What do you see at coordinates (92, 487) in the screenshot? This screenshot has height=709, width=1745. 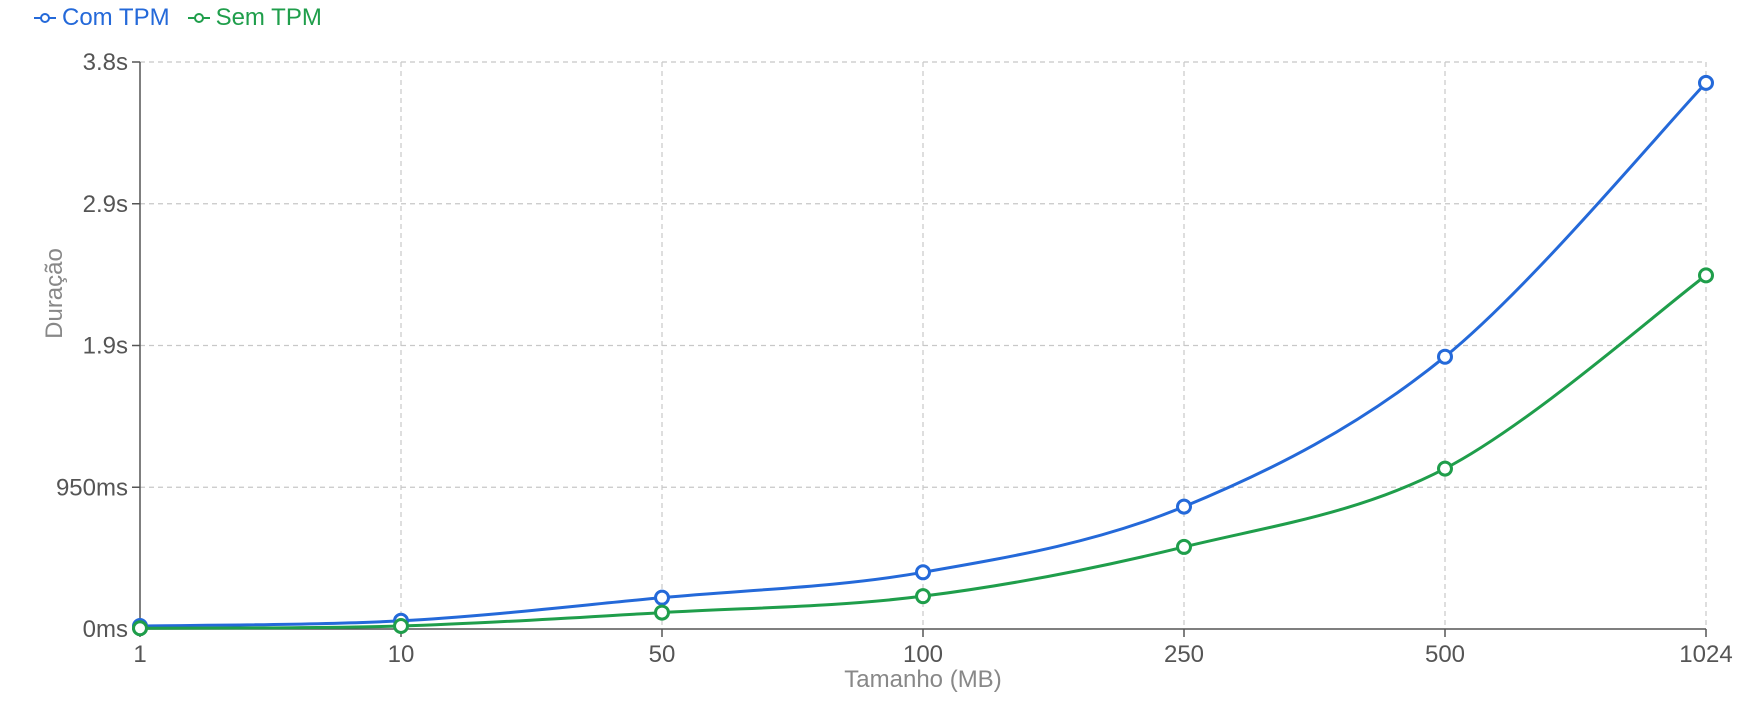 I see `y-tick-label: 950ms` at bounding box center [92, 487].